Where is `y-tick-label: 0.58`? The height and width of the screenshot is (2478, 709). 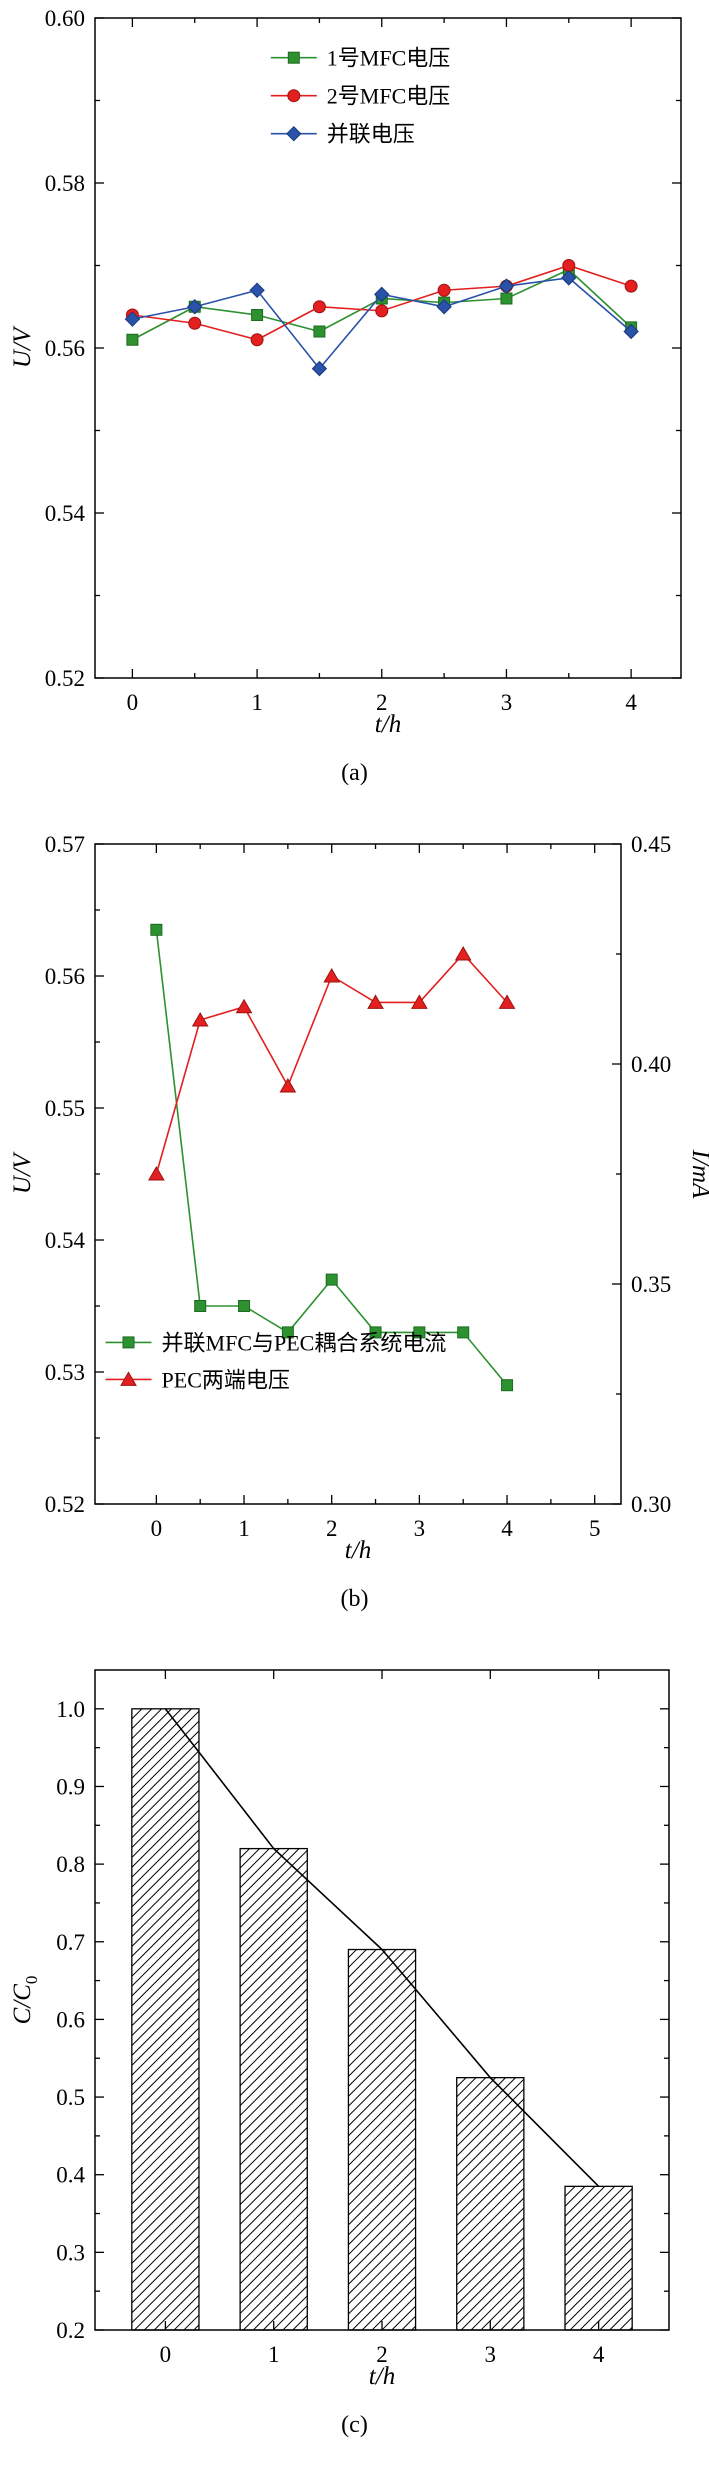
y-tick-label: 0.58 is located at coordinates (65, 183).